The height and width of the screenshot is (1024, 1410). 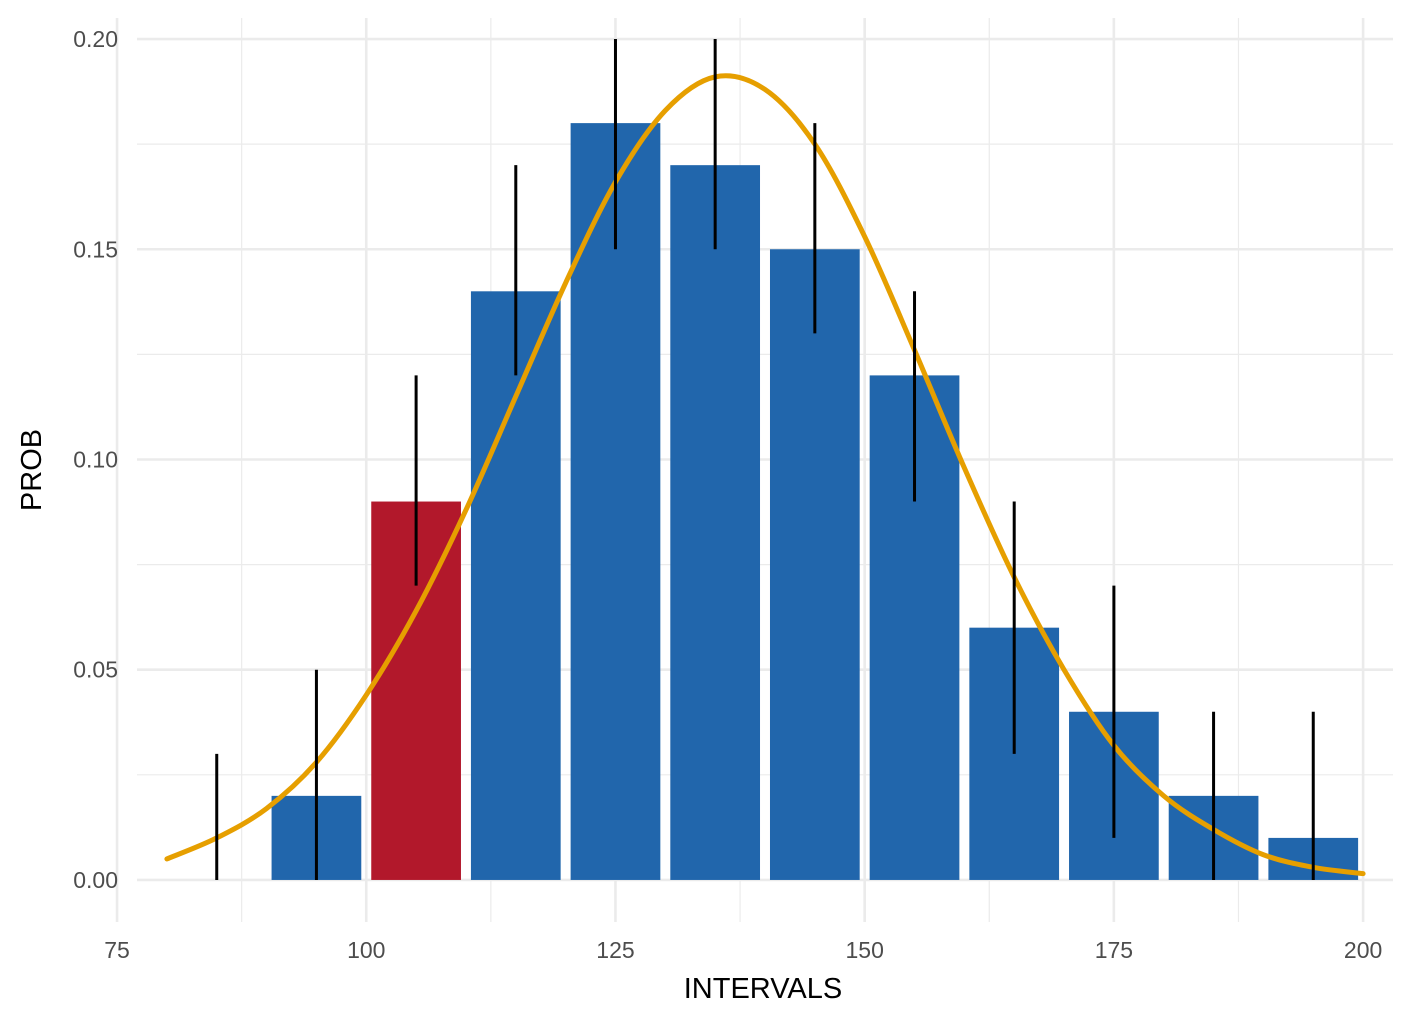 I want to click on x-tick-label: 175, so click(x=1114, y=950).